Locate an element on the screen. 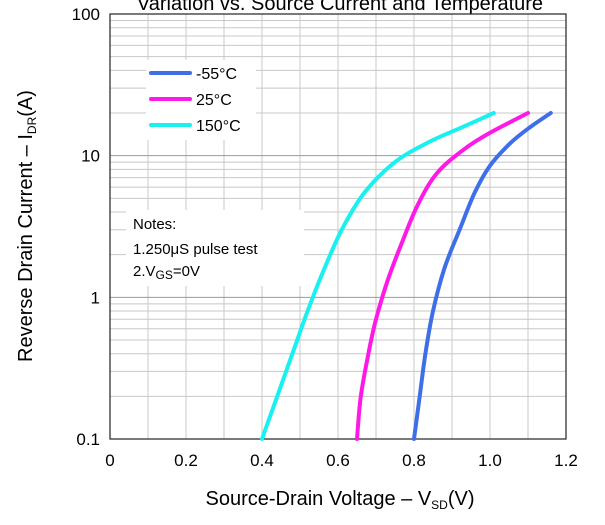 Image resolution: width=605 pixels, height=525 pixels. x-tick-label: 1.2 is located at coordinates (566, 460).